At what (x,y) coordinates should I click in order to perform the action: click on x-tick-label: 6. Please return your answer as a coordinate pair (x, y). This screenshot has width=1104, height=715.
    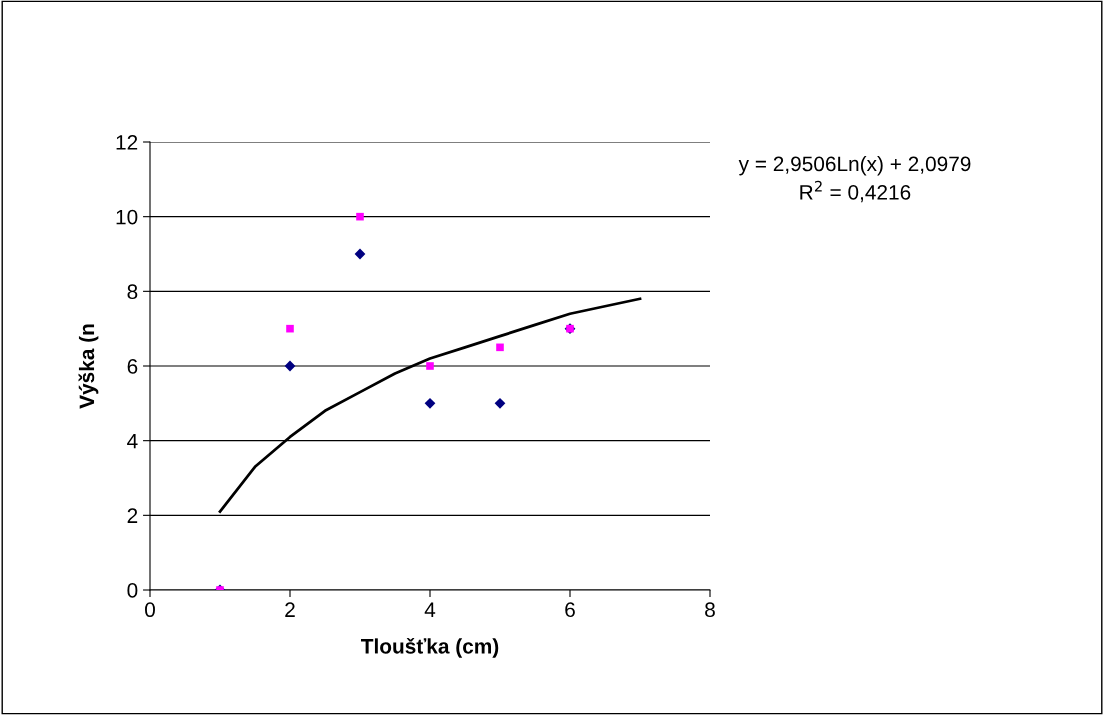
    Looking at the image, I should click on (570, 610).